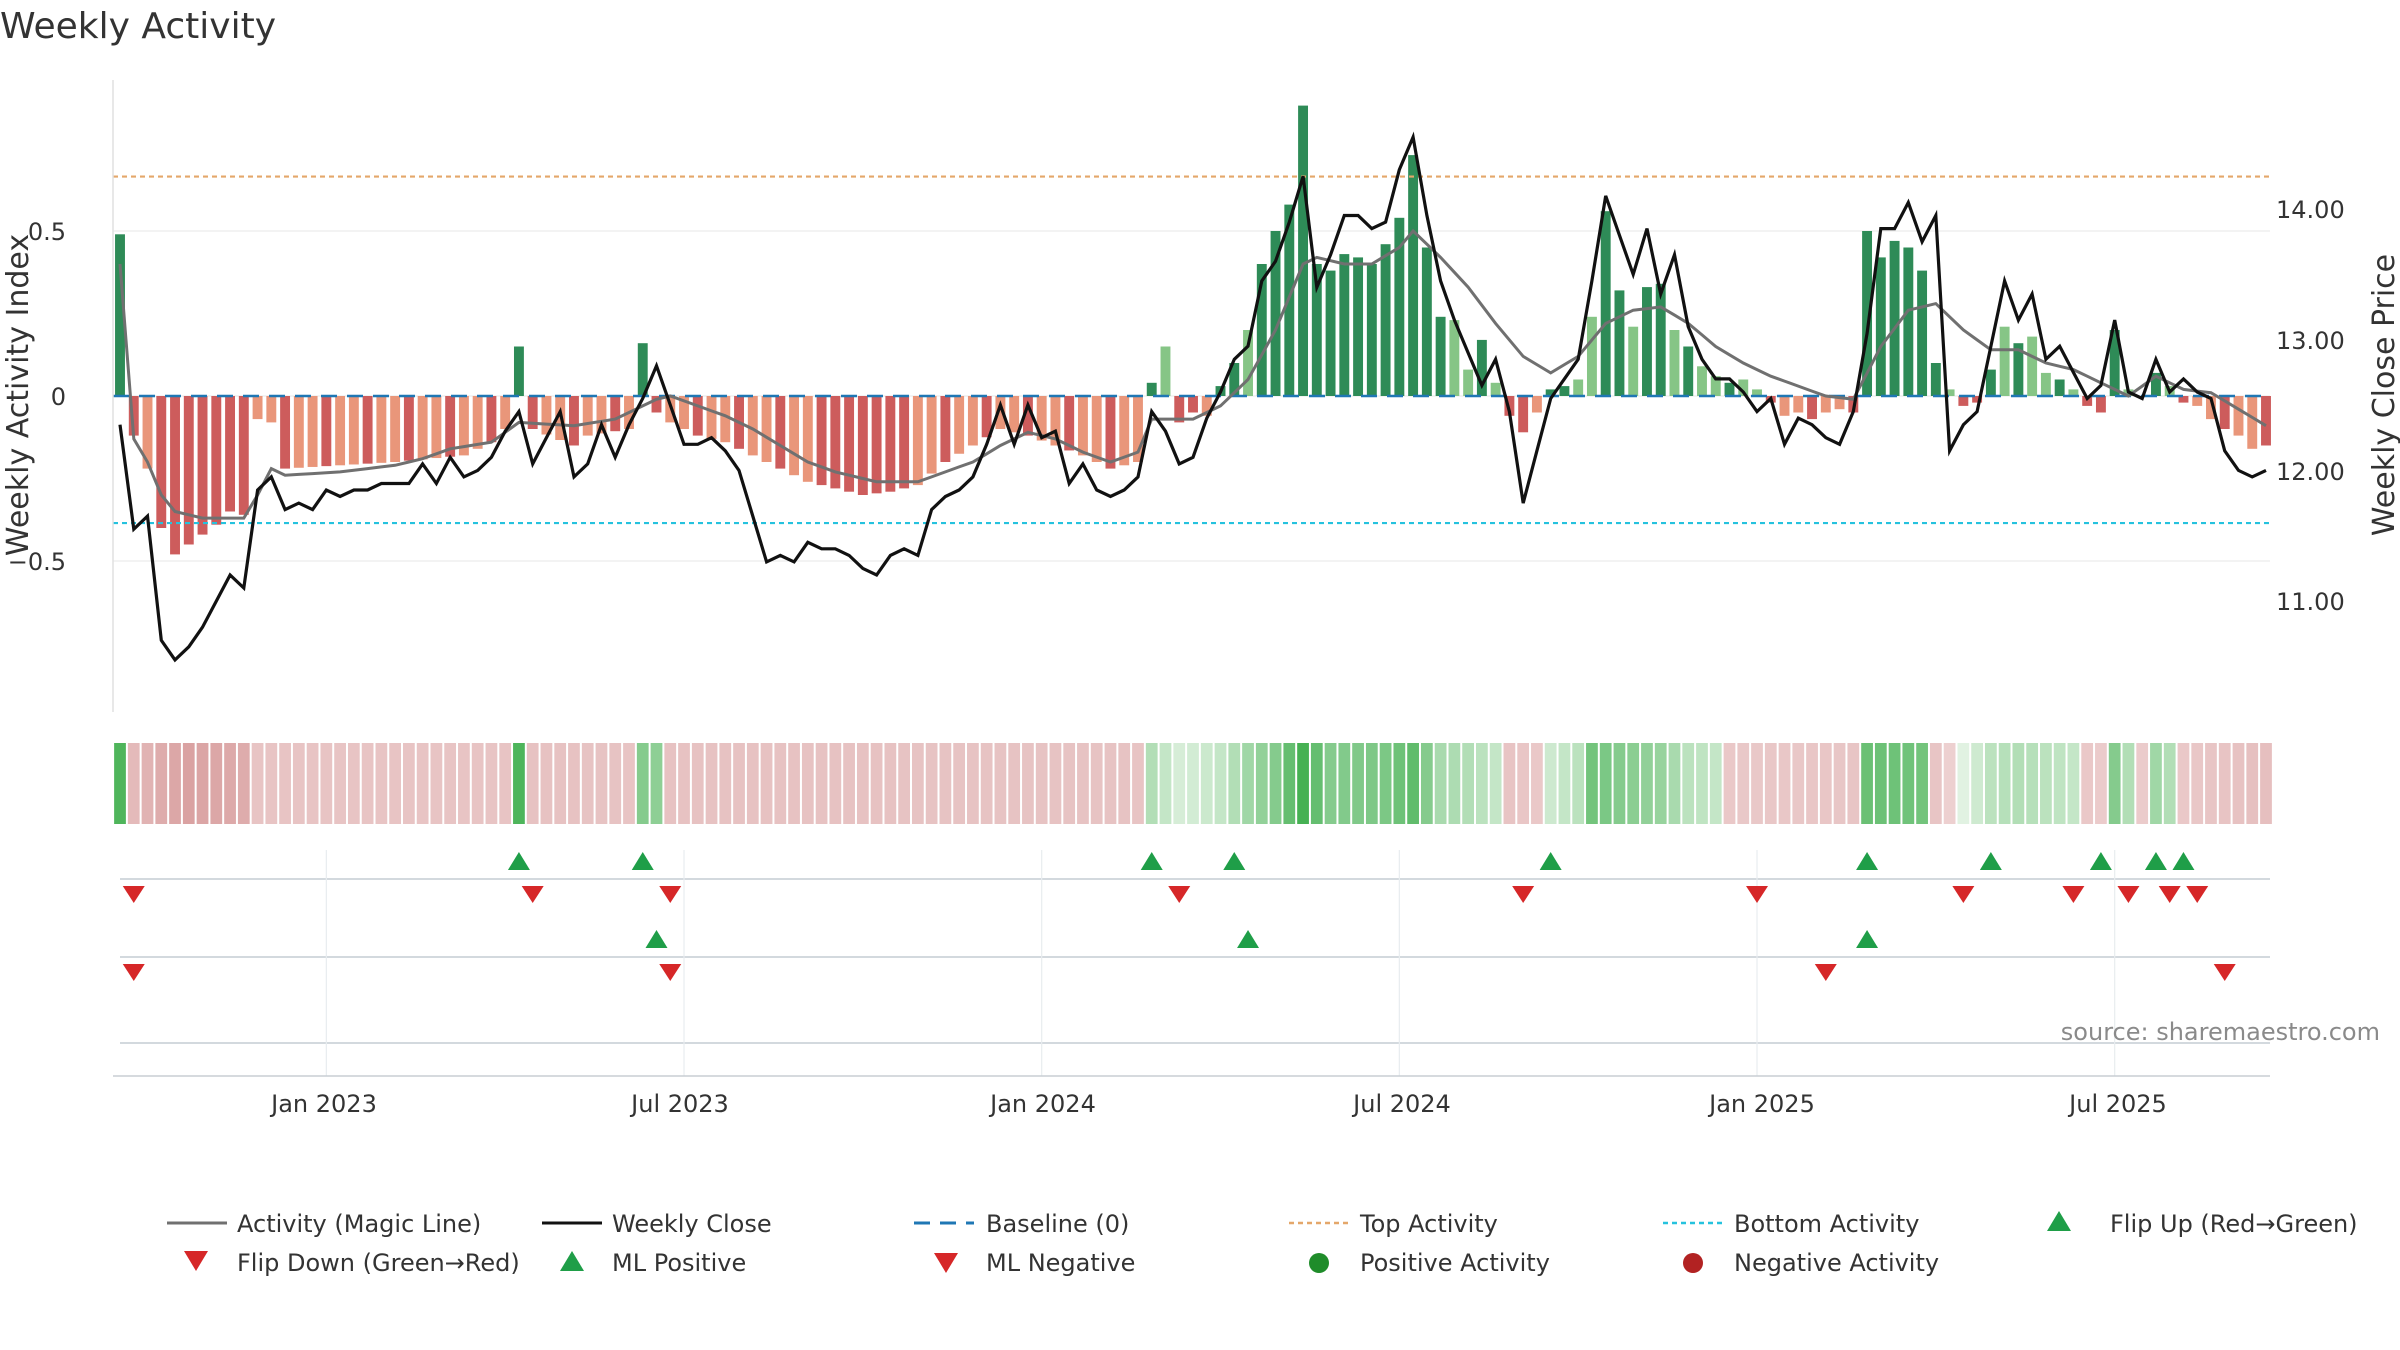  Describe the element at coordinates (37, 397) in the screenshot. I see `y-axis-left: 0.5 0 −0.5` at that location.